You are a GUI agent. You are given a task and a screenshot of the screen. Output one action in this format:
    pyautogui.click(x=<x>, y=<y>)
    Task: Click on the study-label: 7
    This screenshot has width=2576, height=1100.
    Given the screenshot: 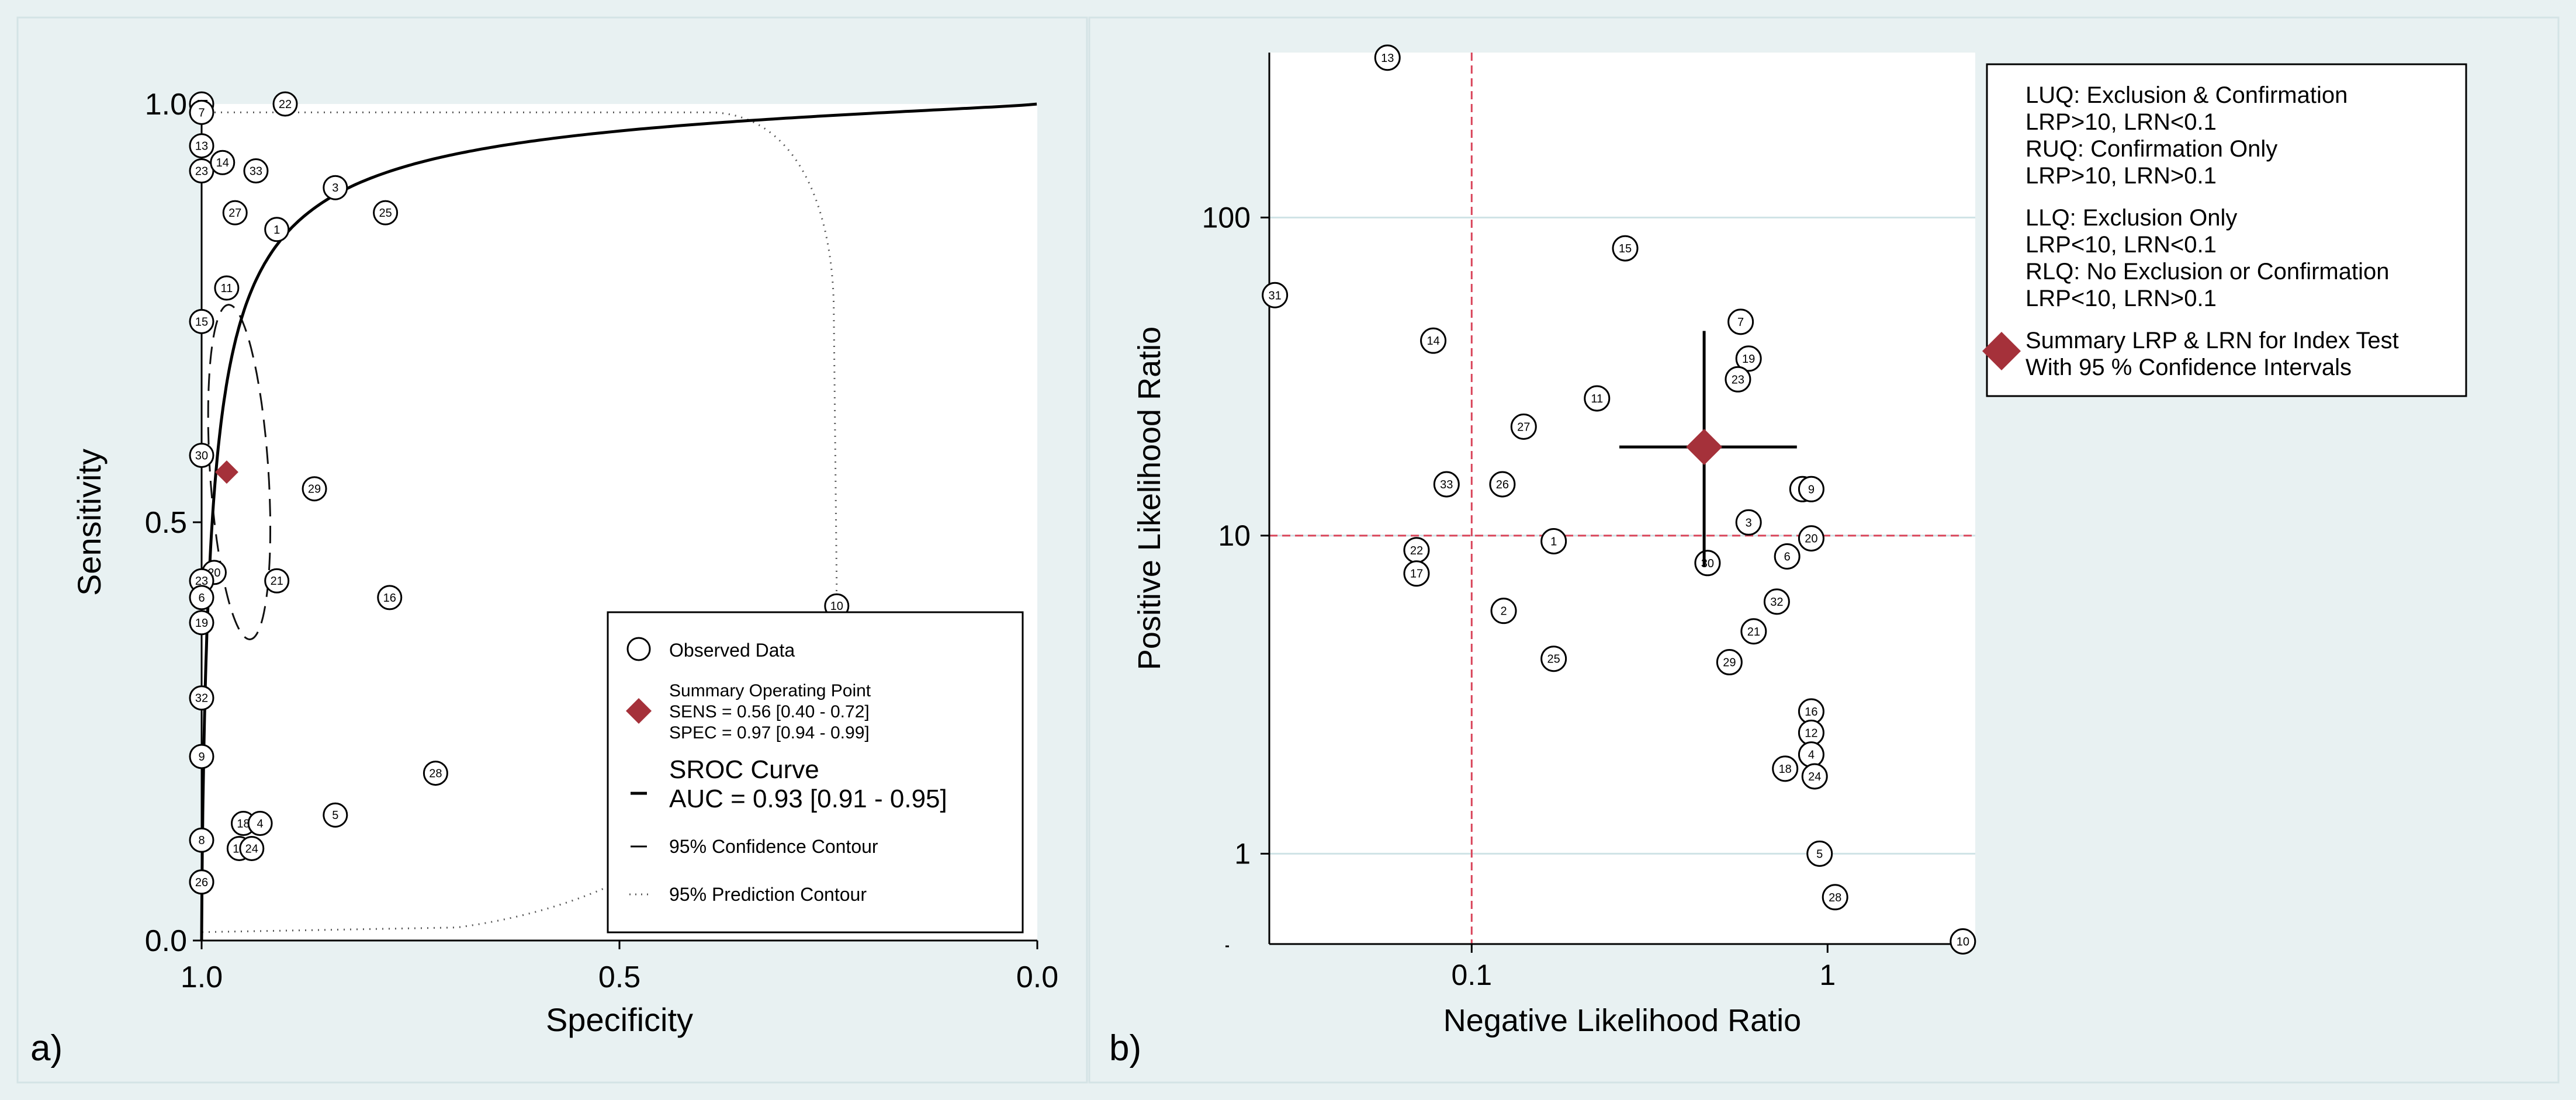 What is the action you would take?
    pyautogui.click(x=1741, y=323)
    